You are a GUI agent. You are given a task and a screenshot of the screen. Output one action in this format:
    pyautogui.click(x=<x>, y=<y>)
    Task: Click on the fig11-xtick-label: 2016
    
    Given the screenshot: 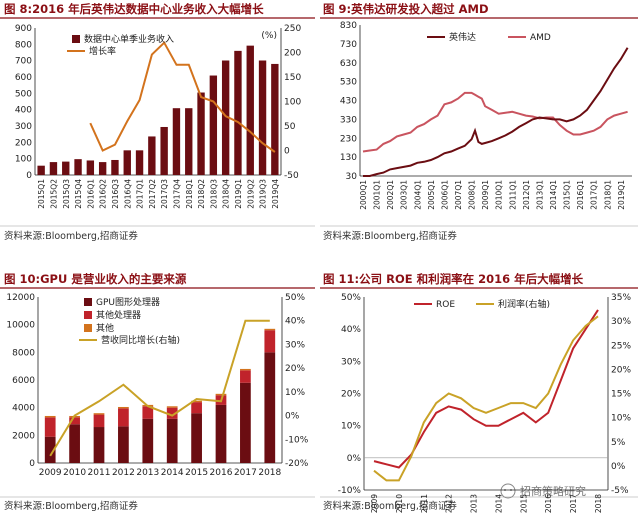 What is the action you would take?
    pyautogui.click(x=548, y=503)
    